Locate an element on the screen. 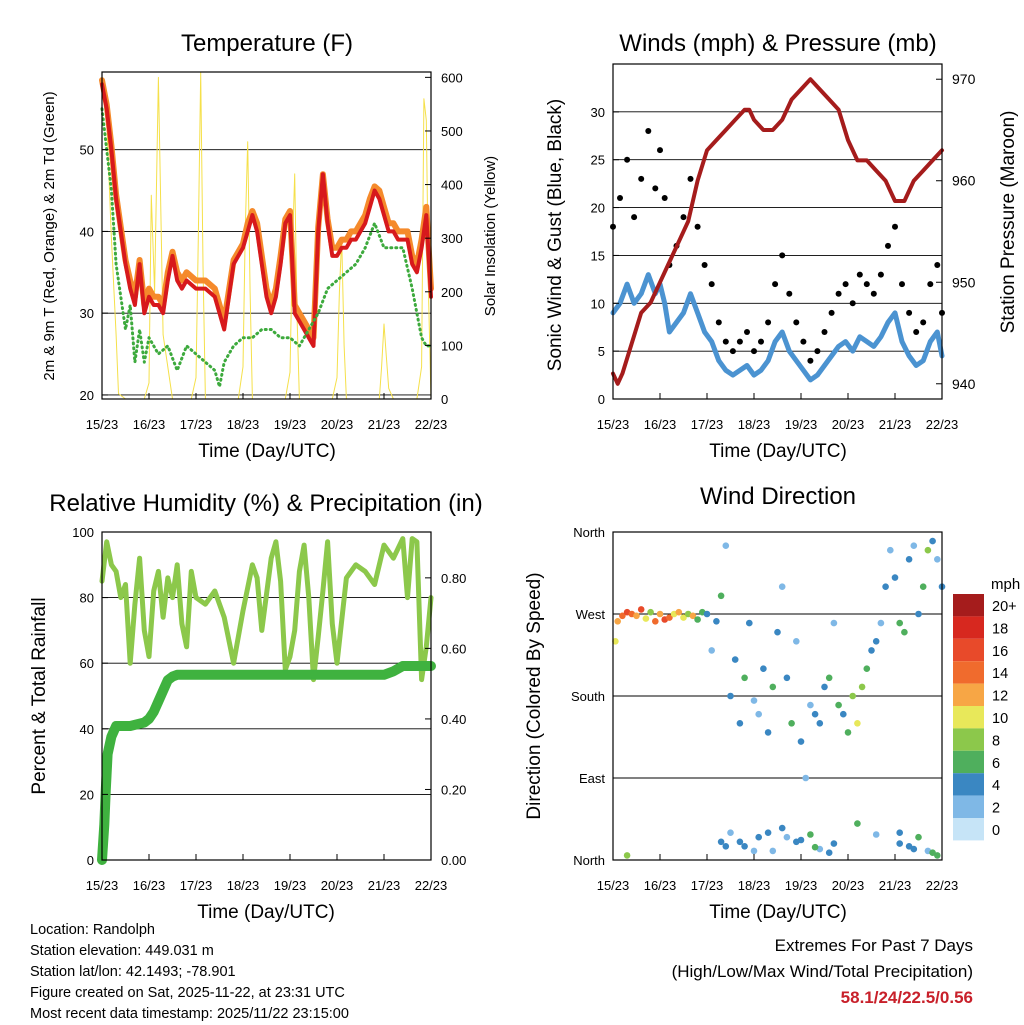 The height and width of the screenshot is (1025, 1024). y2-tick-label: 0.80 is located at coordinates (453, 578).